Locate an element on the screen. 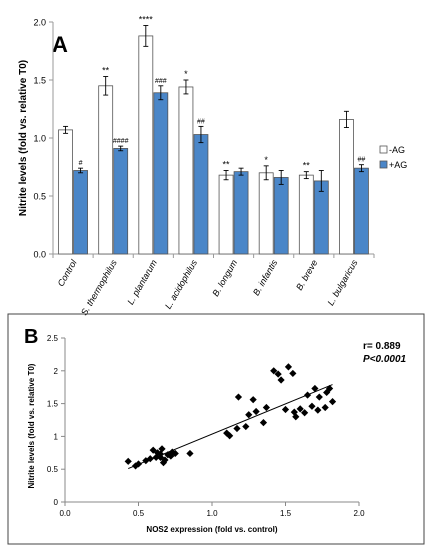  panel-b-y-tick-label: 2.5 is located at coordinates (53, 338).